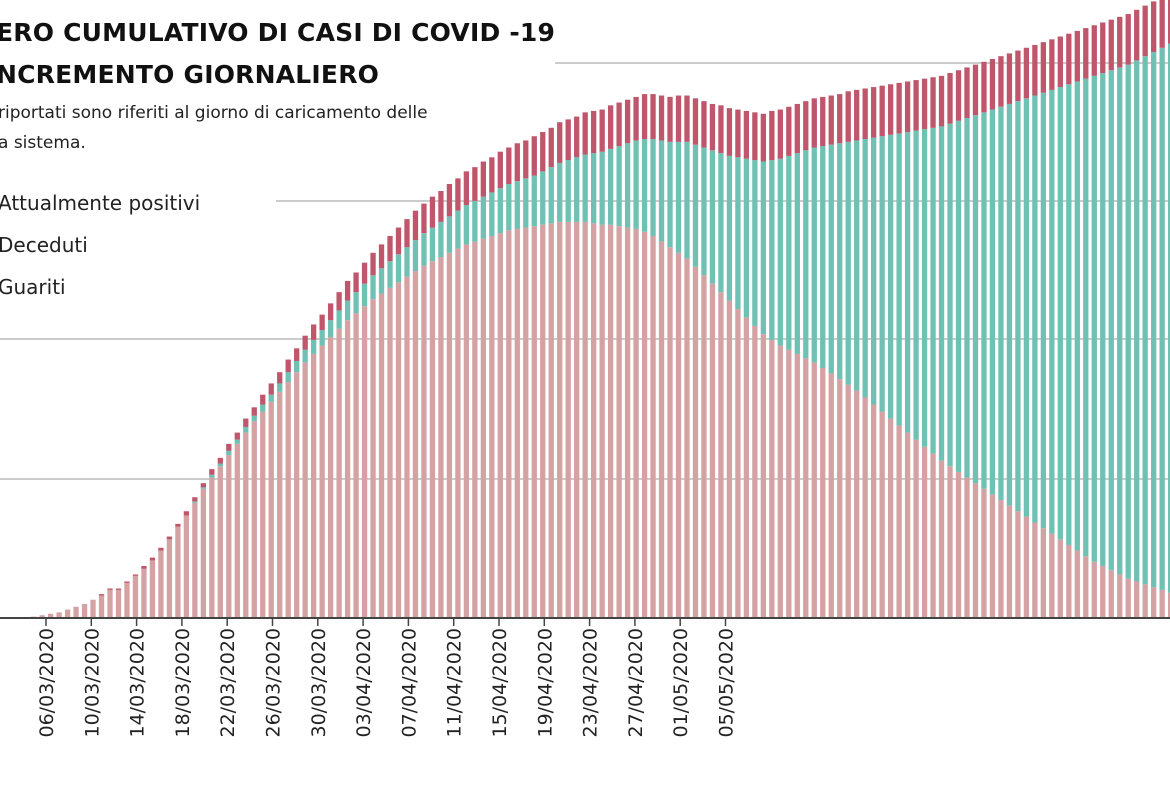 Image resolution: width=1170 pixels, height=800 pixels. I want to click on x-tick-label: 10/03/2020, so click(92, 683).